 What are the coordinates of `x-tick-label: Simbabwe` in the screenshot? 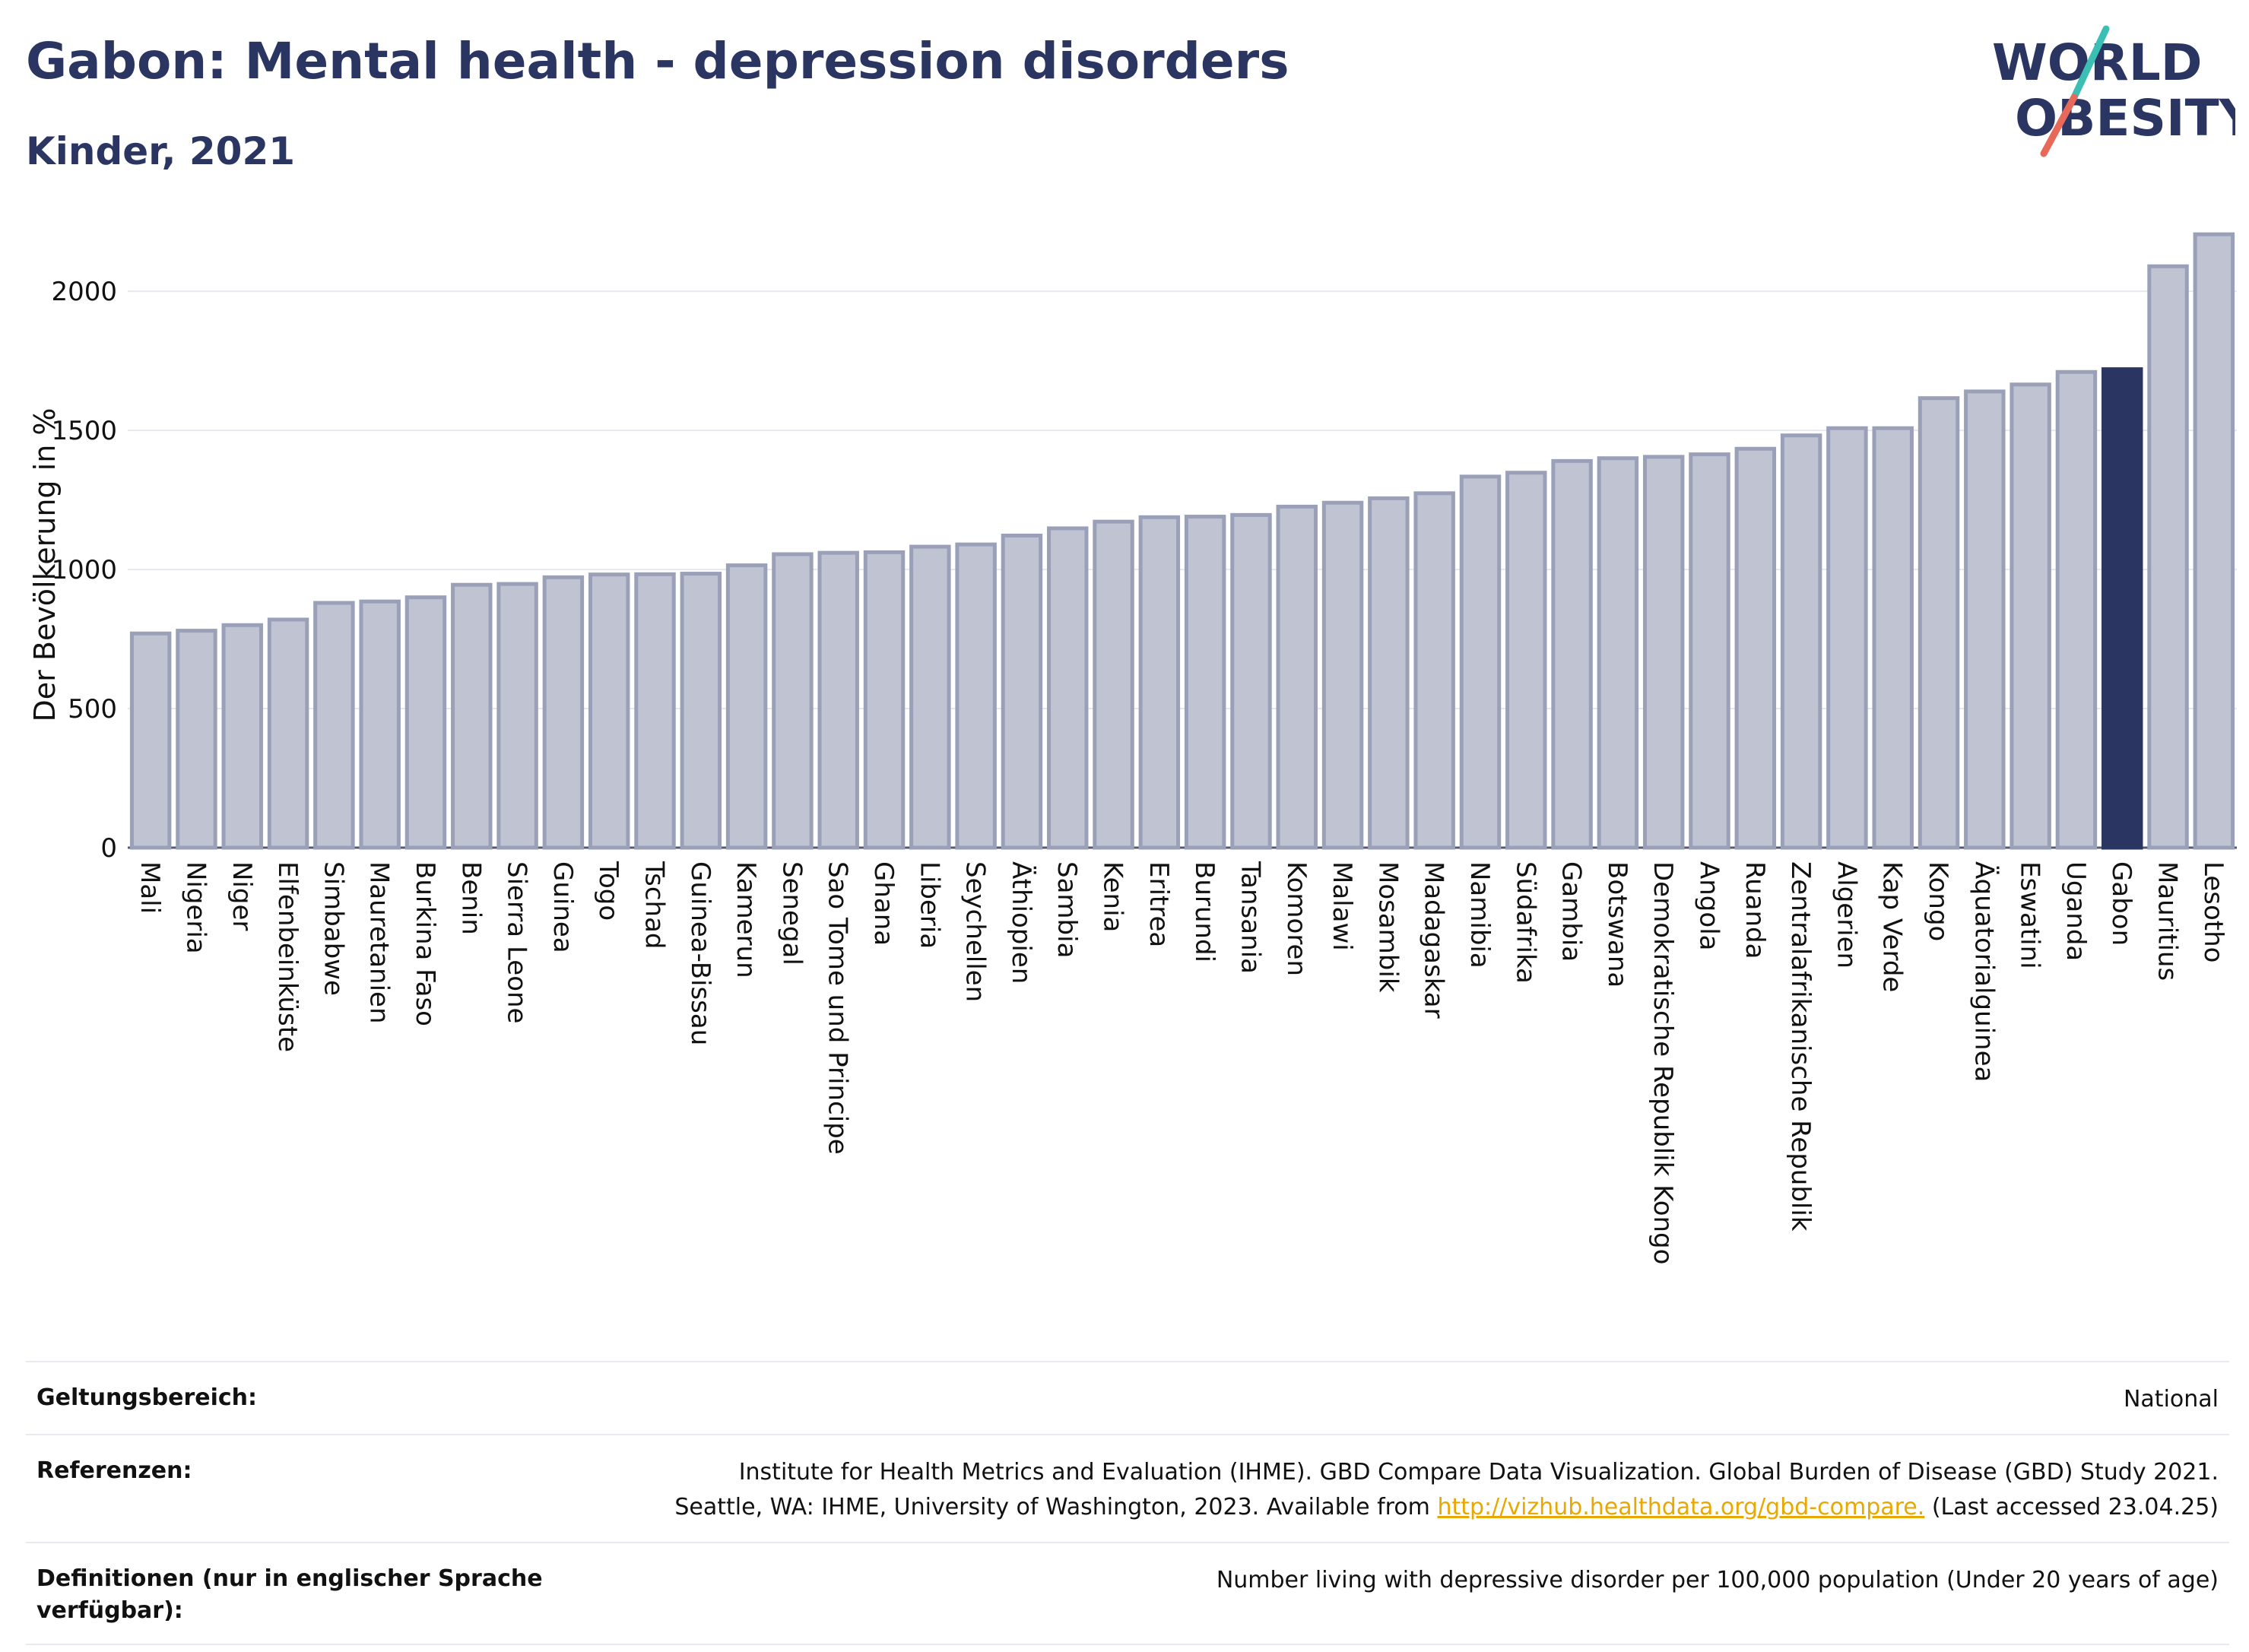 It's located at (333, 928).